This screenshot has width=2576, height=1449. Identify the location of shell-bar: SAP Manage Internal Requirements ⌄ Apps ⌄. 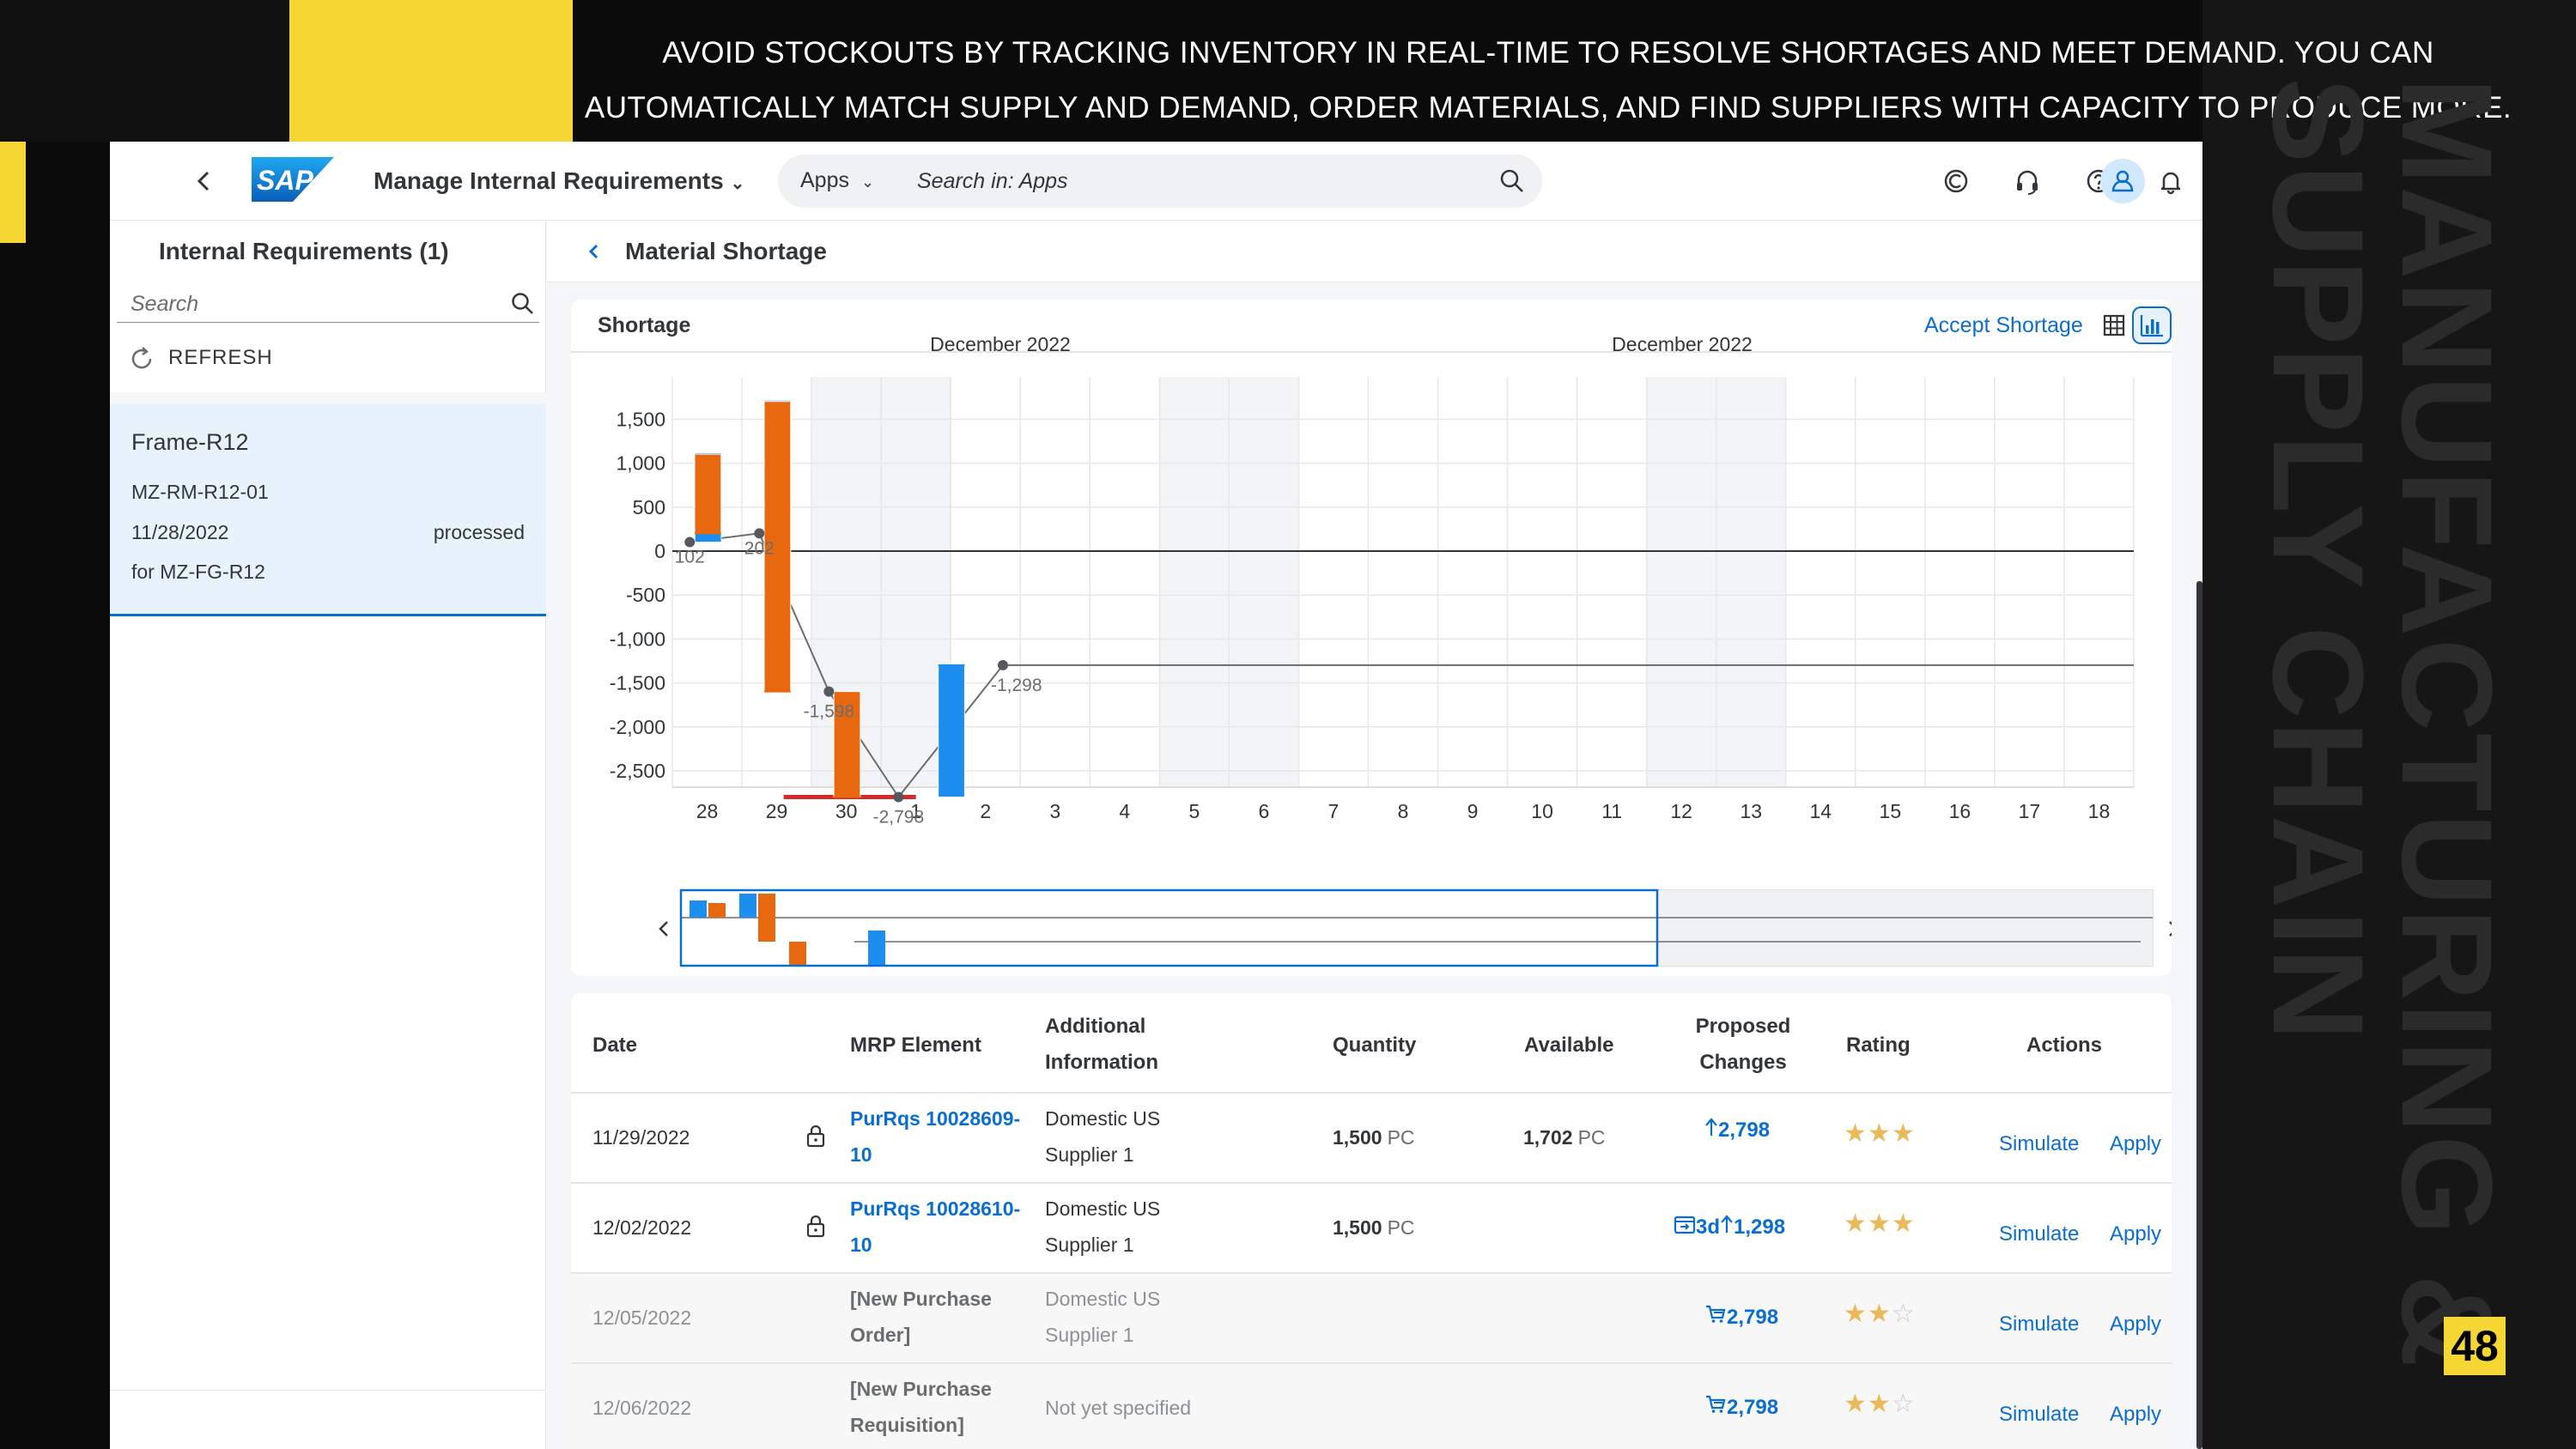
(1156, 181).